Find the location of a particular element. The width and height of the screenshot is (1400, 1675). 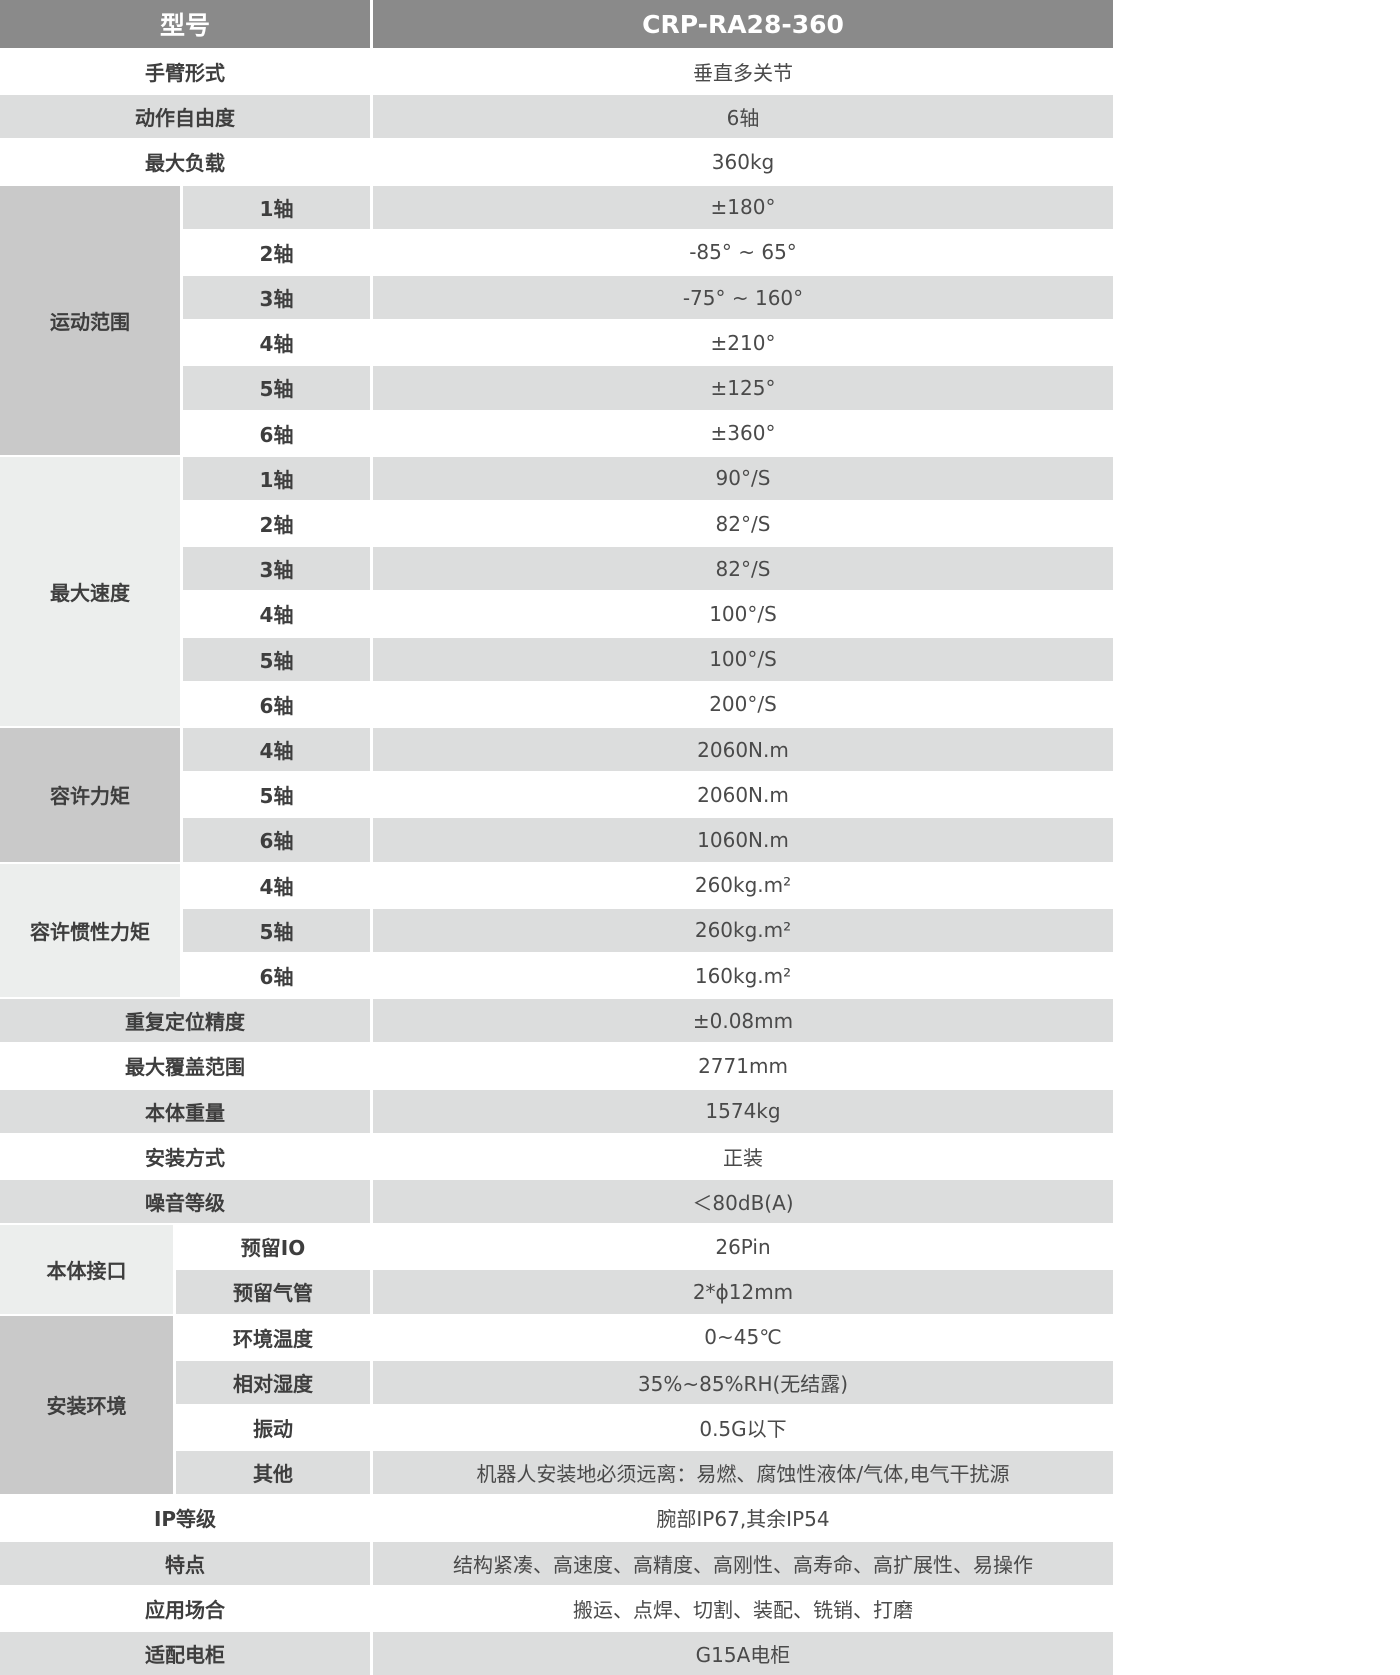

spec-value: 垂直多关节 is located at coordinates (743, 72).